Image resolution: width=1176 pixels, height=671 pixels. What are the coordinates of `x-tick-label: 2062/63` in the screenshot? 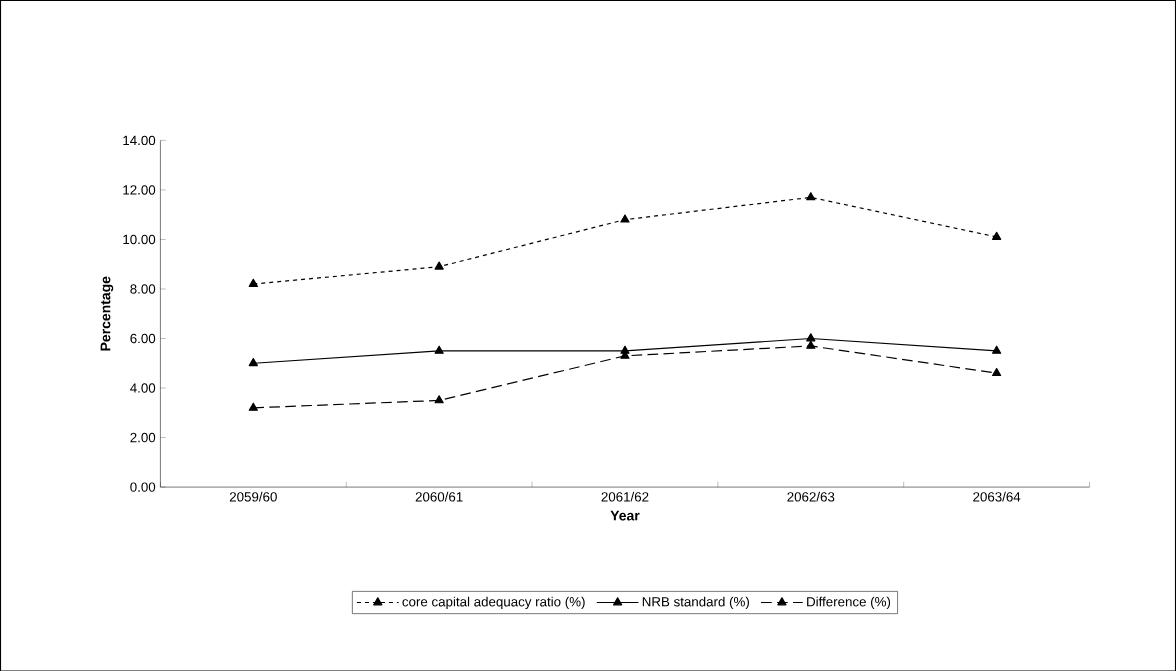 It's located at (811, 496).